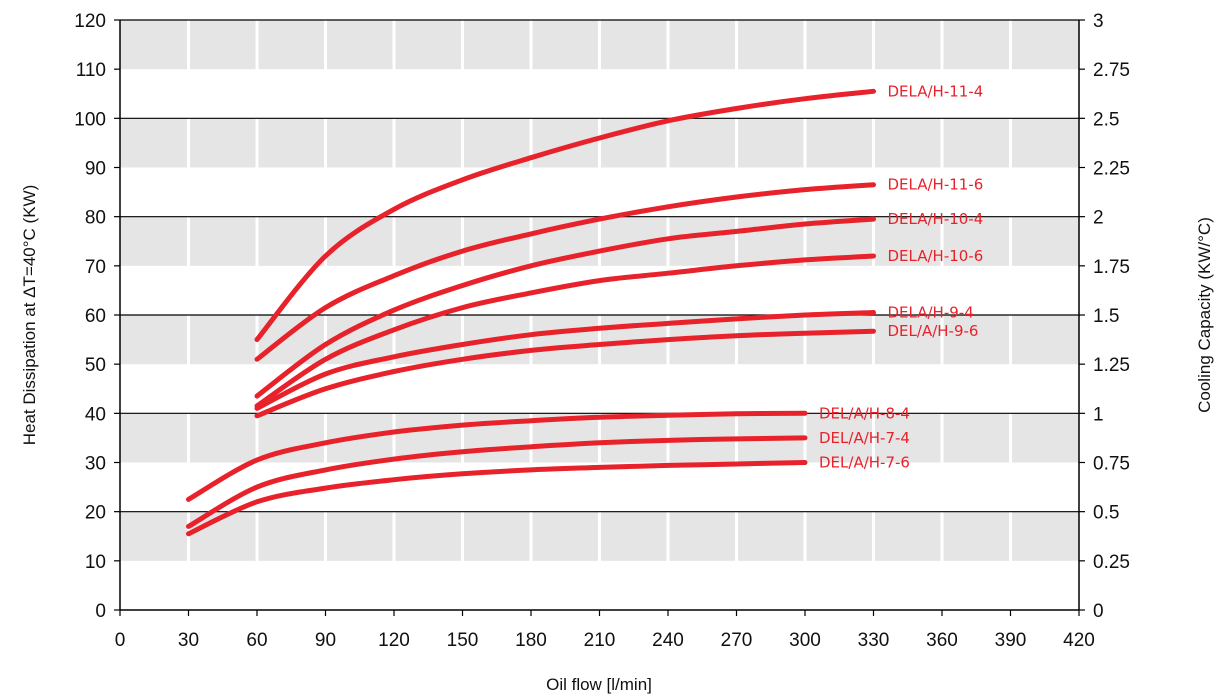 The image size is (1230, 697). What do you see at coordinates (95, 562) in the screenshot?
I see `y-tick-label: 10` at bounding box center [95, 562].